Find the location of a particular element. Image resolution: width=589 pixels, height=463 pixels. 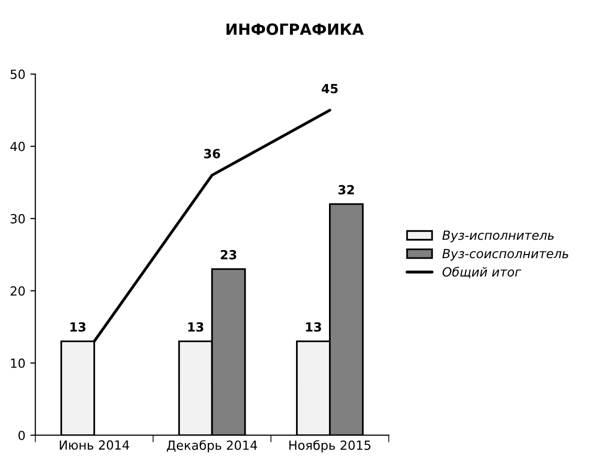

data-label: 45 is located at coordinates (330, 89).